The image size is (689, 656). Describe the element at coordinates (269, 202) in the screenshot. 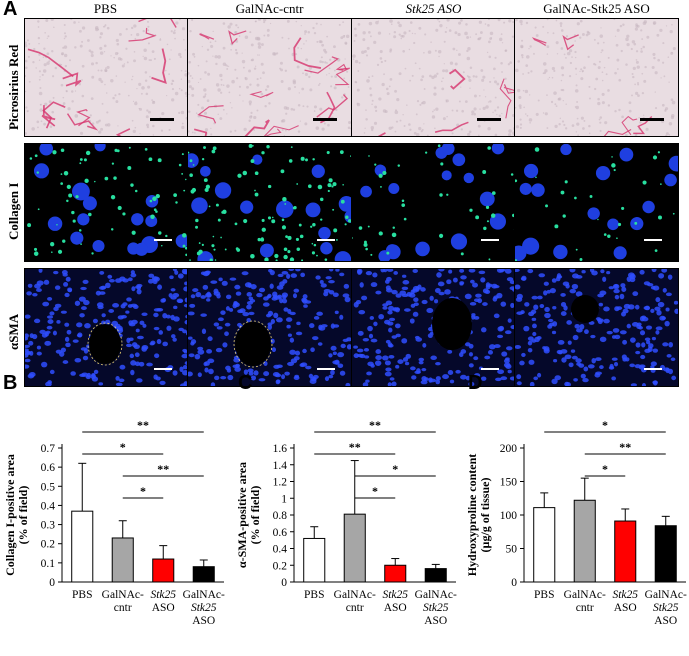

I see `micrograph-collagen-galnac-cntr` at that location.